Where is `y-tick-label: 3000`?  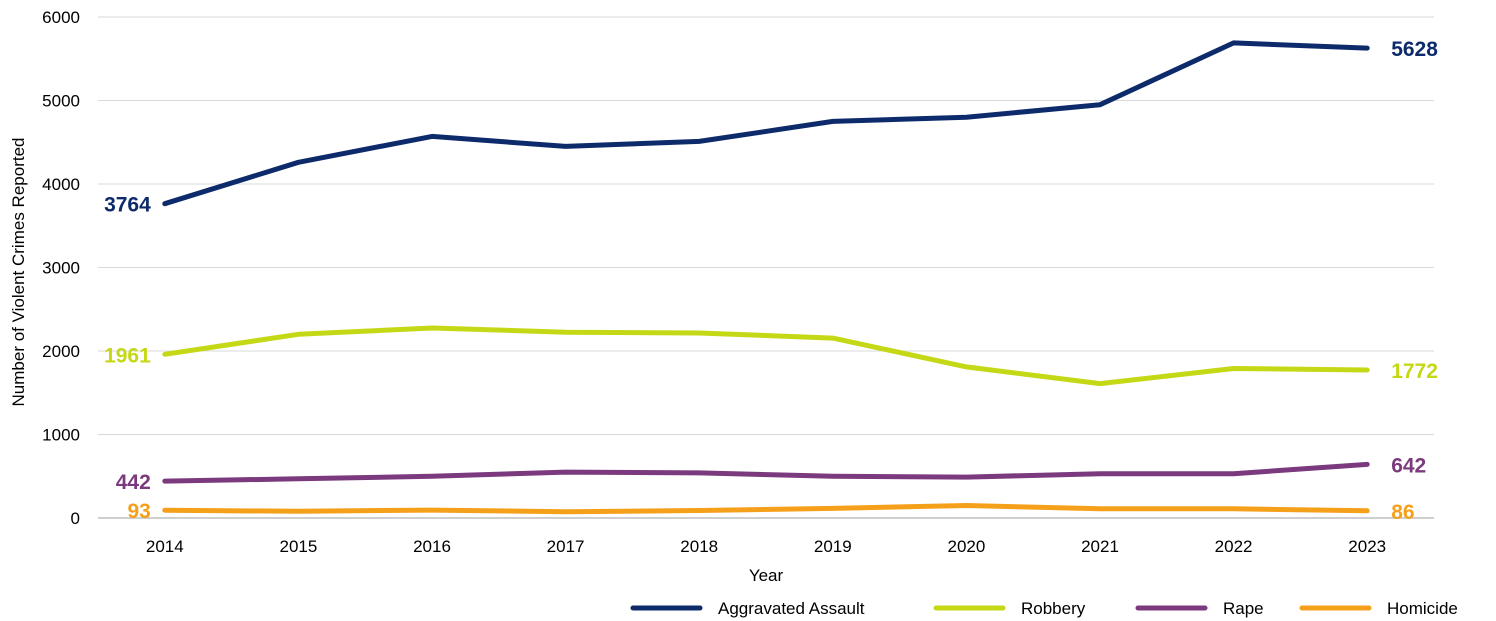 y-tick-label: 3000 is located at coordinates (61, 268).